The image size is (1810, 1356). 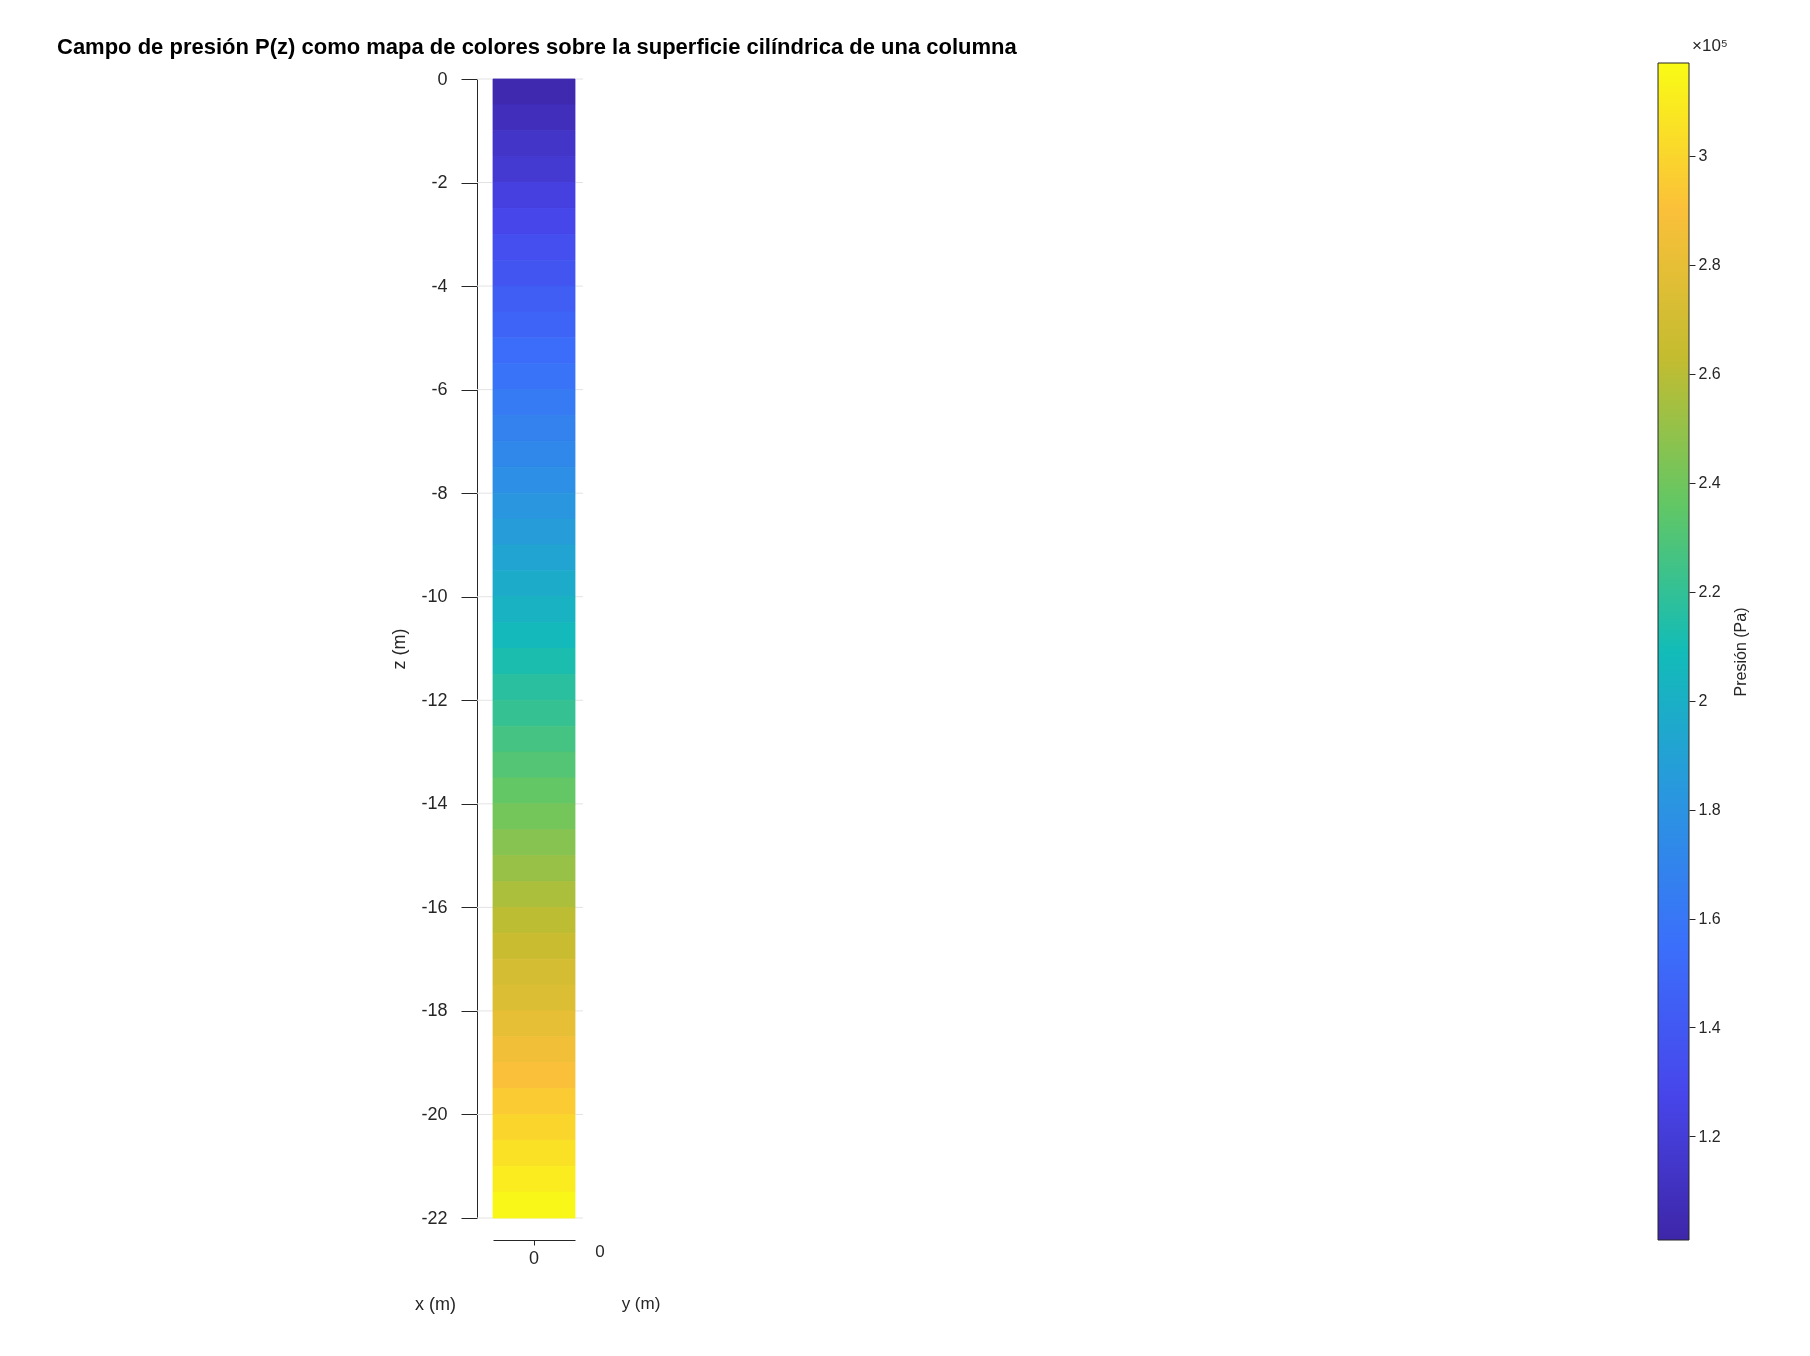 I want to click on y-tick-label: -2, so click(x=439, y=182).